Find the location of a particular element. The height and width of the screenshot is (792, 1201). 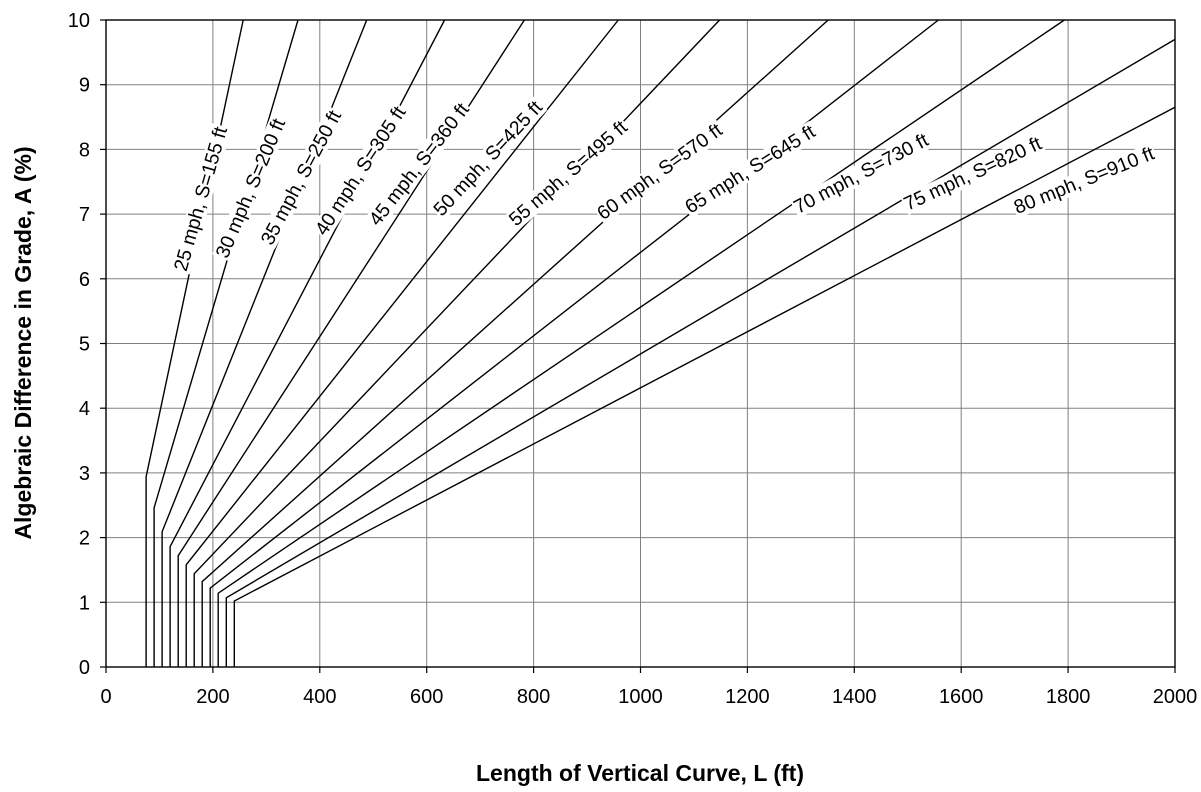

x-axis-ticks: 0 200 400 600 800 1000 1200 1400 1600 1800 2000 is located at coordinates (648, 687).